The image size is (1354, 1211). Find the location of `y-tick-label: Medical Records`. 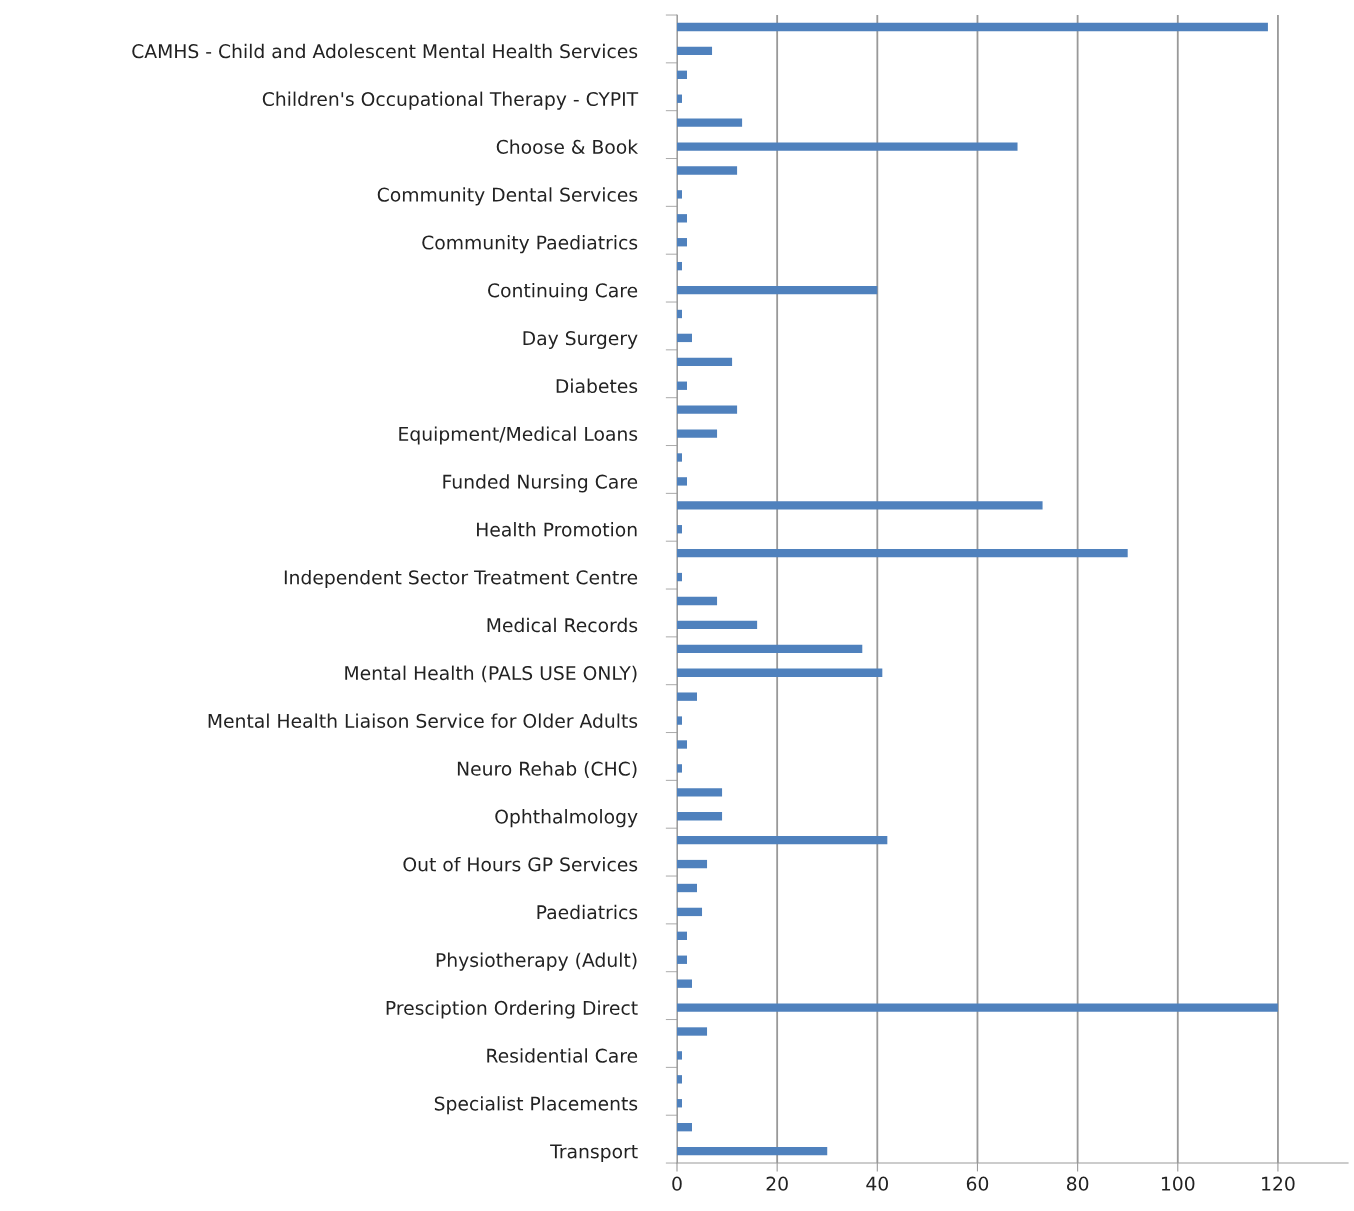

y-tick-label: Medical Records is located at coordinates (562, 625).